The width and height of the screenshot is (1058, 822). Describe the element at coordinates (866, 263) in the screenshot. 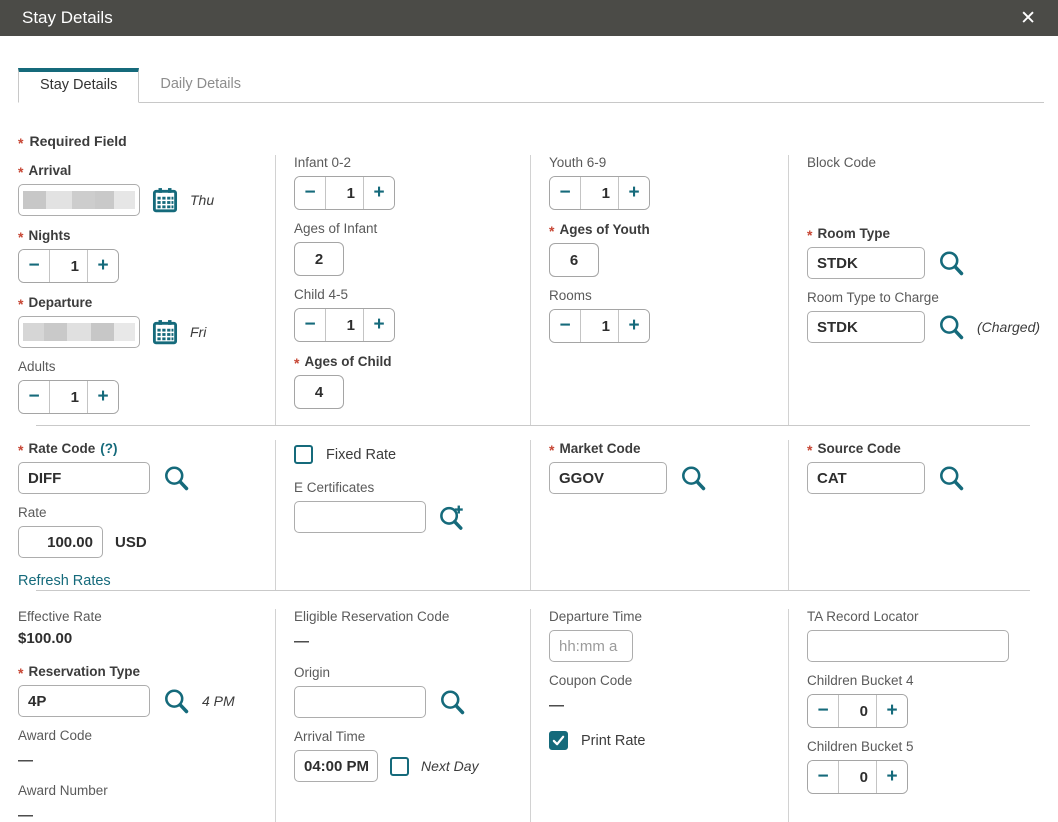

I see `room-type-input` at that location.